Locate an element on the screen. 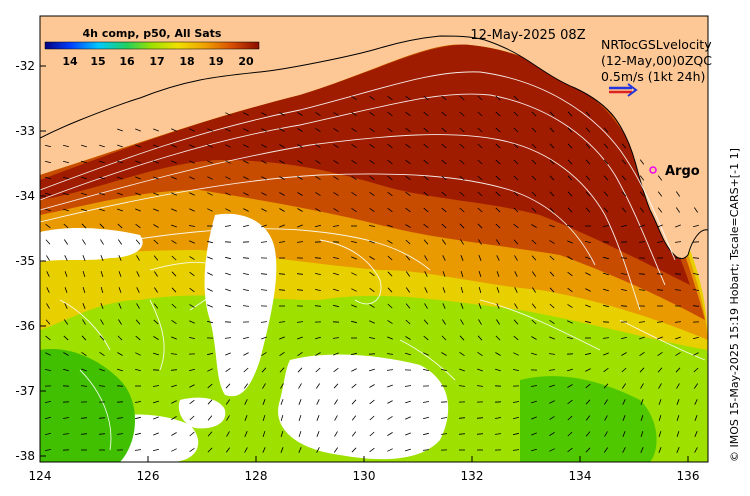 The width and height of the screenshot is (750, 496). x-tick-label: 124 is located at coordinates (40, 476).